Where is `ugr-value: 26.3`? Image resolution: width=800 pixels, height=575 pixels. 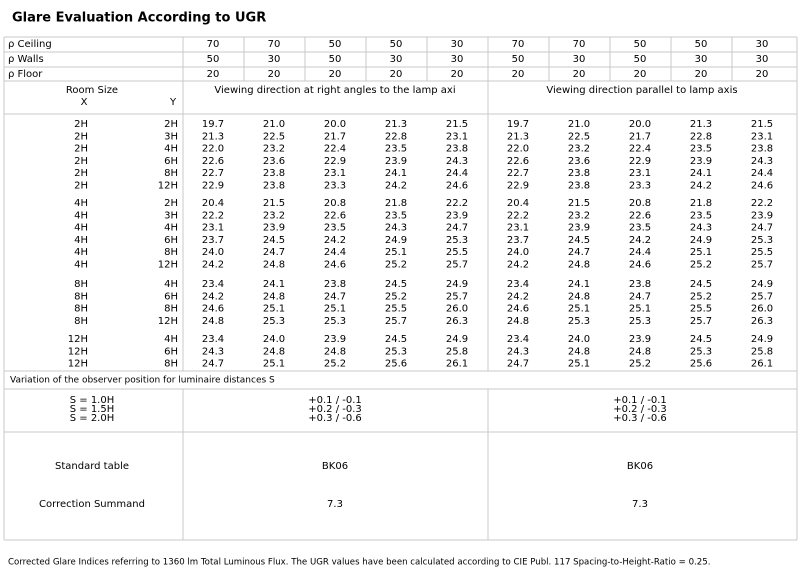
ugr-value: 26.3 is located at coordinates (762, 321).